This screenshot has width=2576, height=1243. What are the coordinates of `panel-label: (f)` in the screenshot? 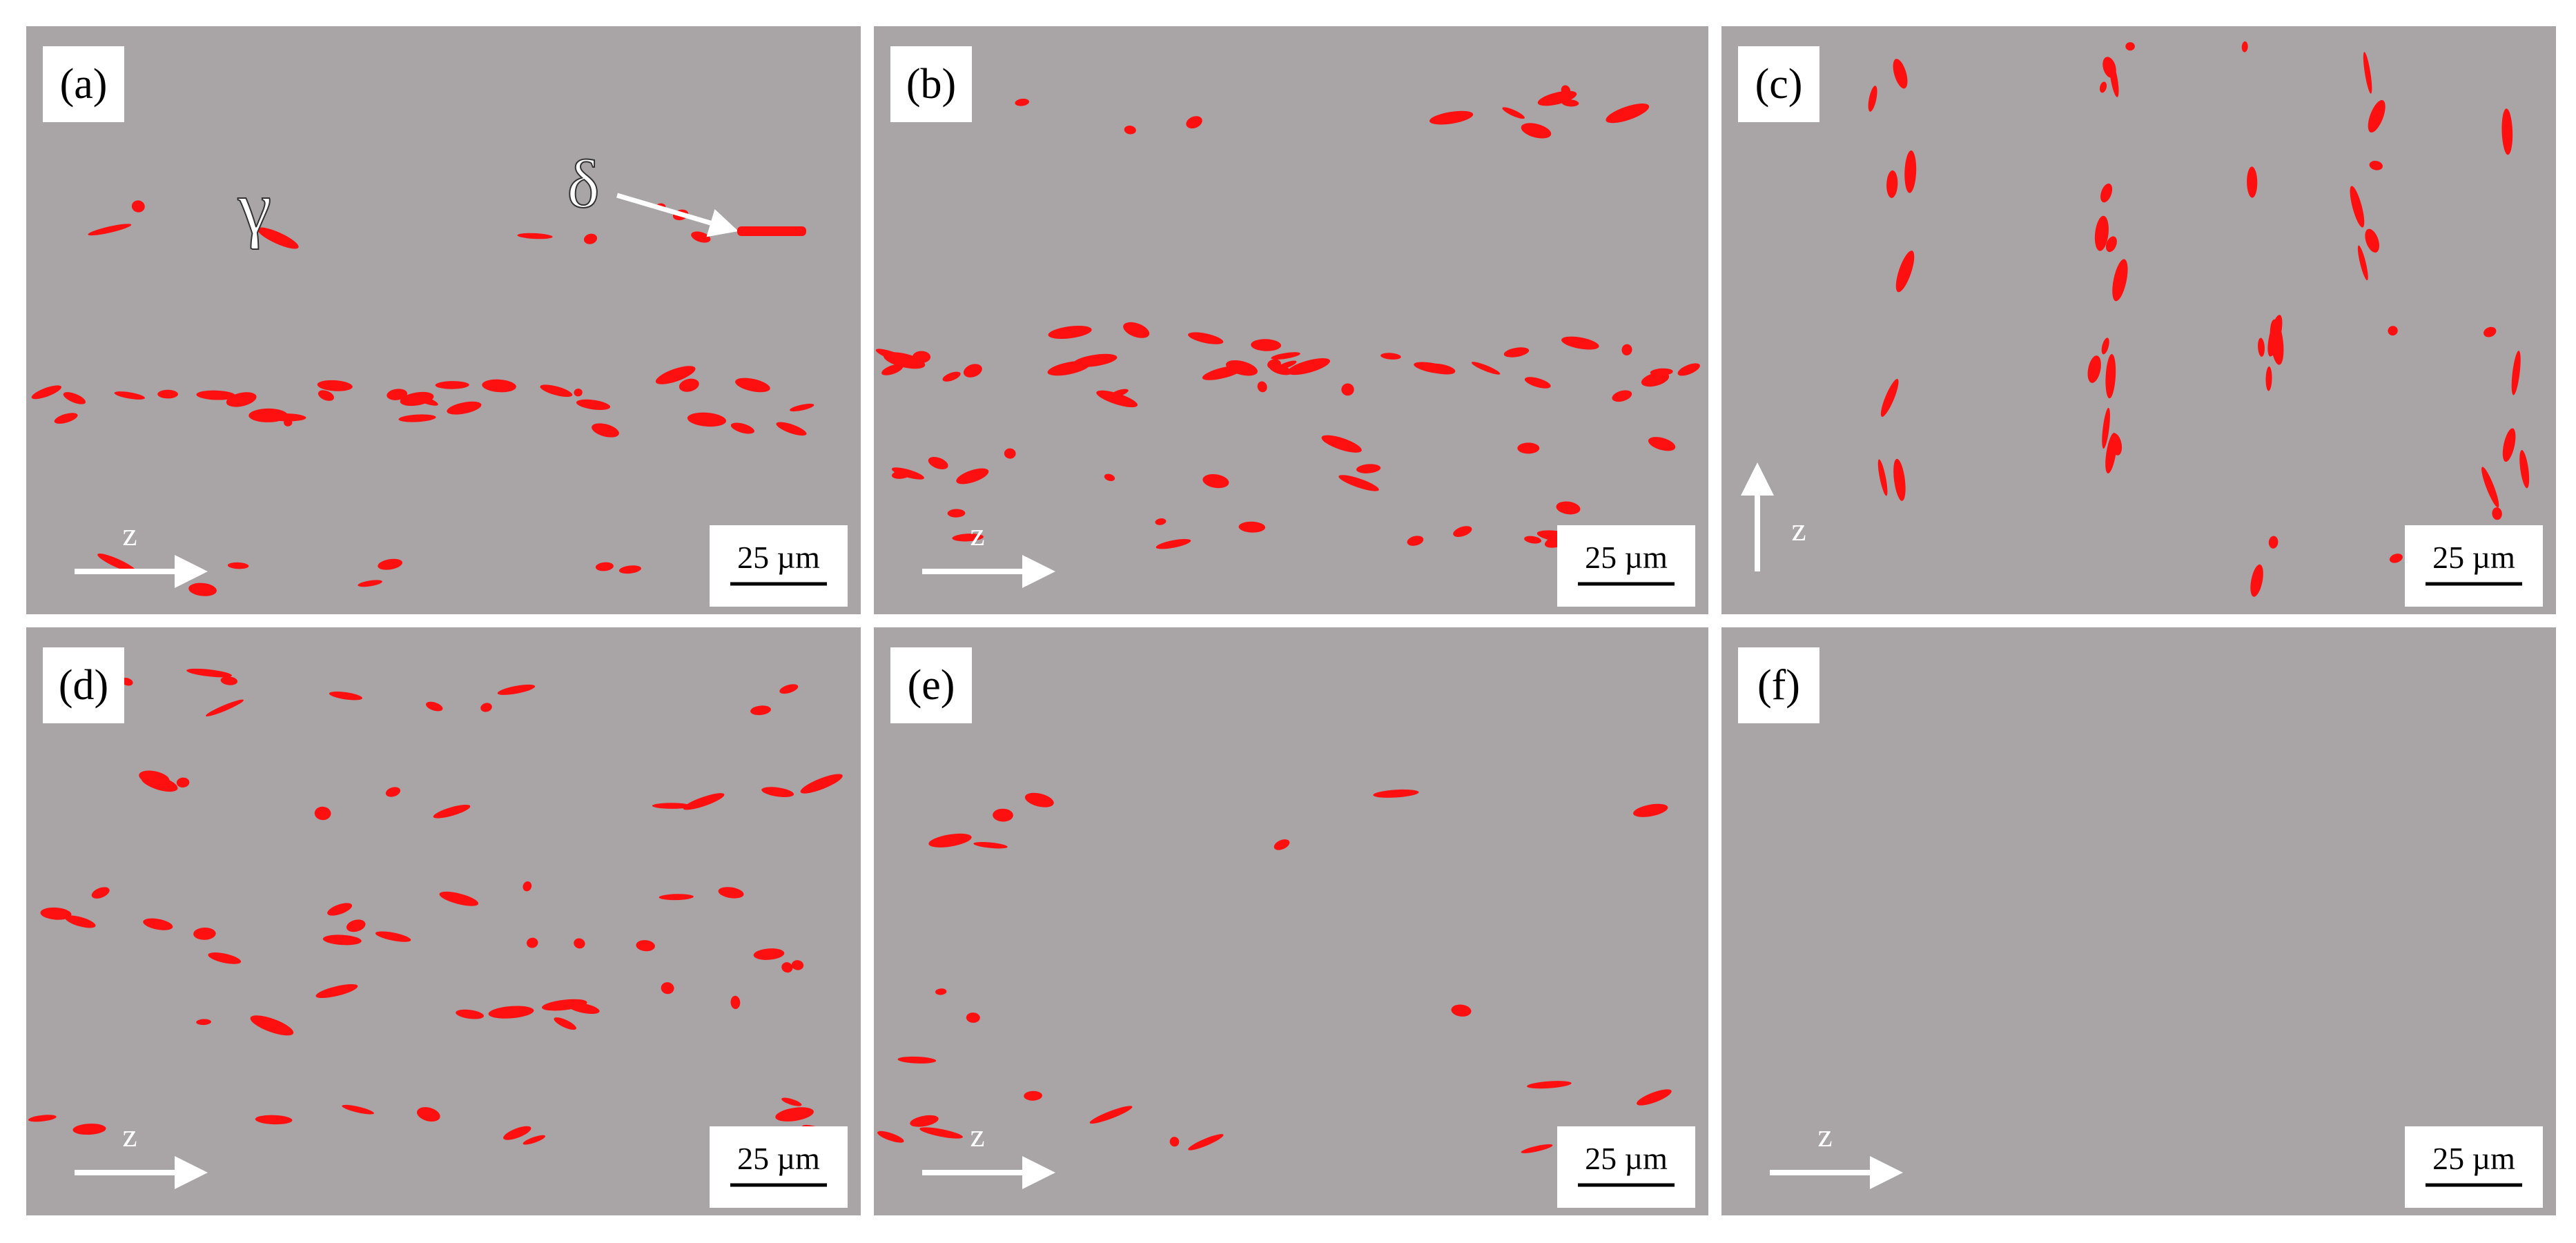 It's located at (1778, 686).